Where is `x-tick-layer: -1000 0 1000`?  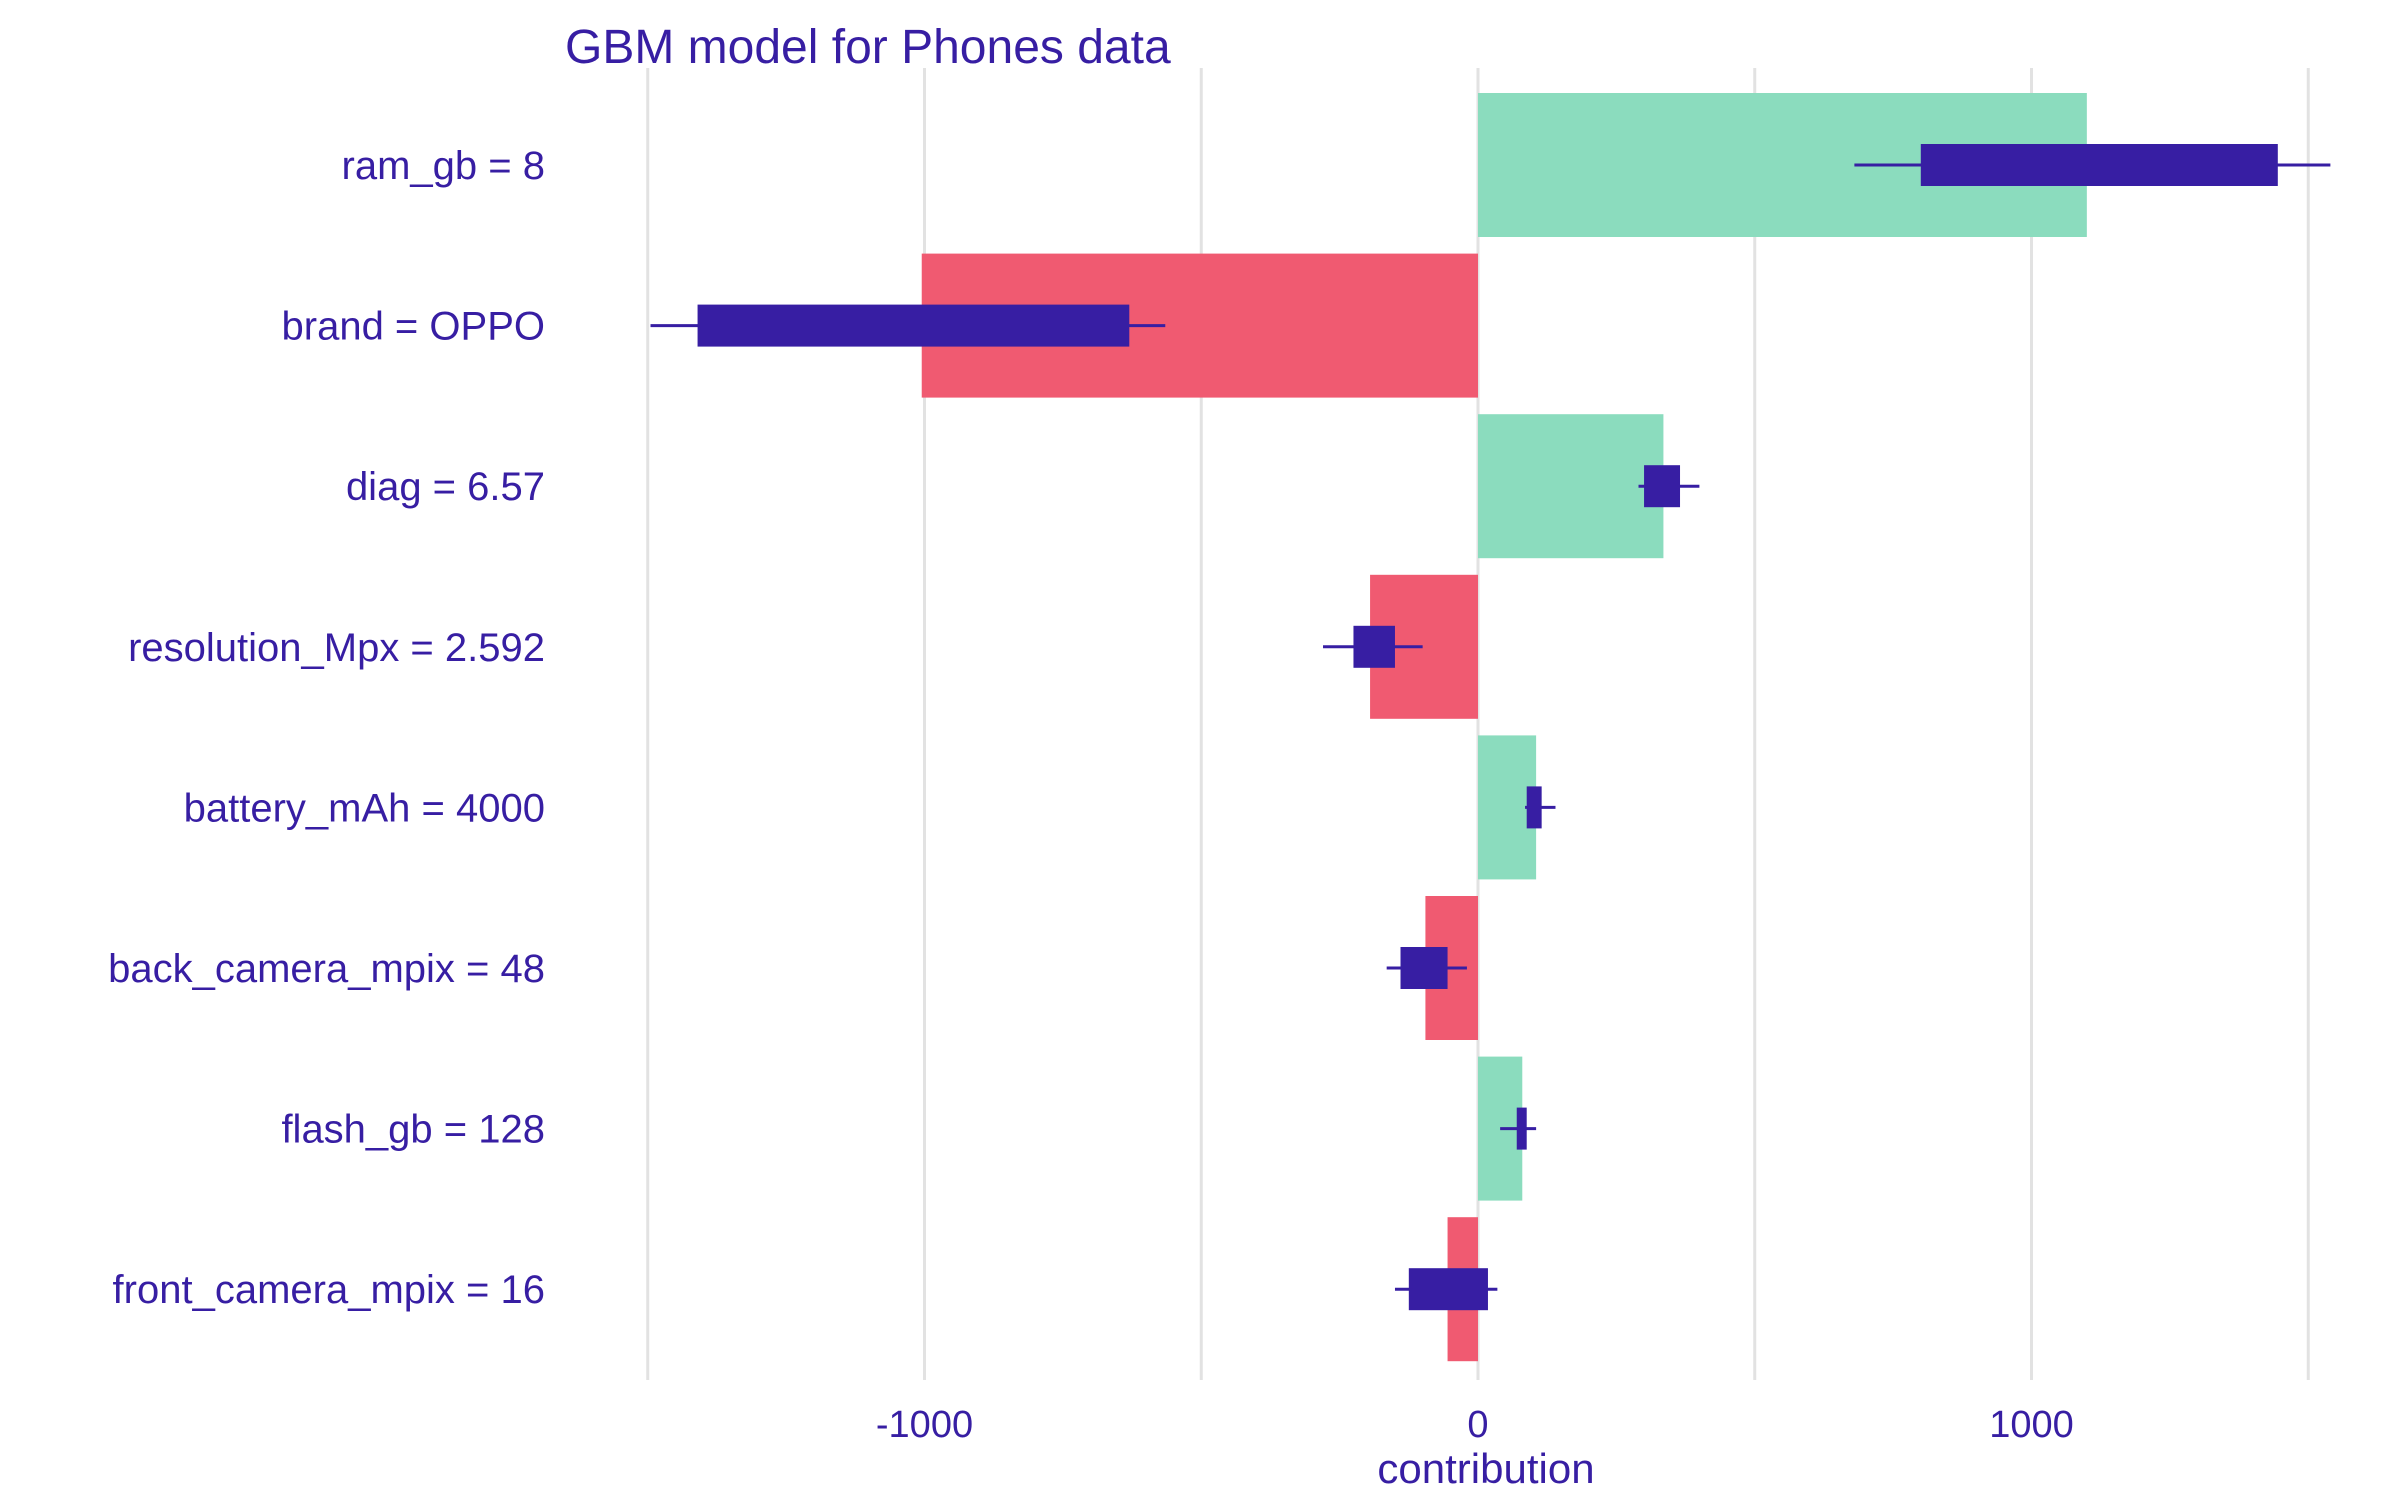
x-tick-layer: -1000 0 1000 is located at coordinates (1475, 1425).